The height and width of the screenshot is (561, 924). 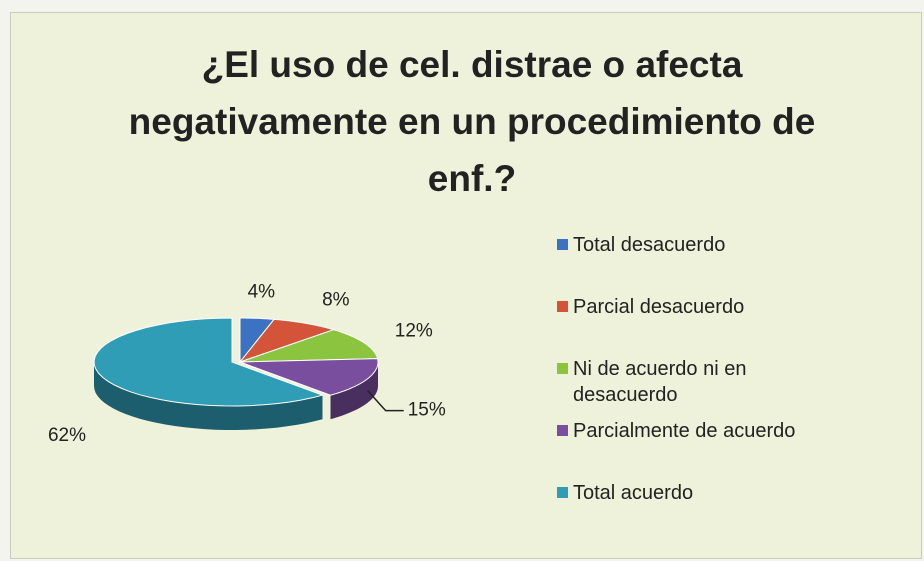 I want to click on legend-item: Parcial desacuerdo, so click(x=702, y=307).